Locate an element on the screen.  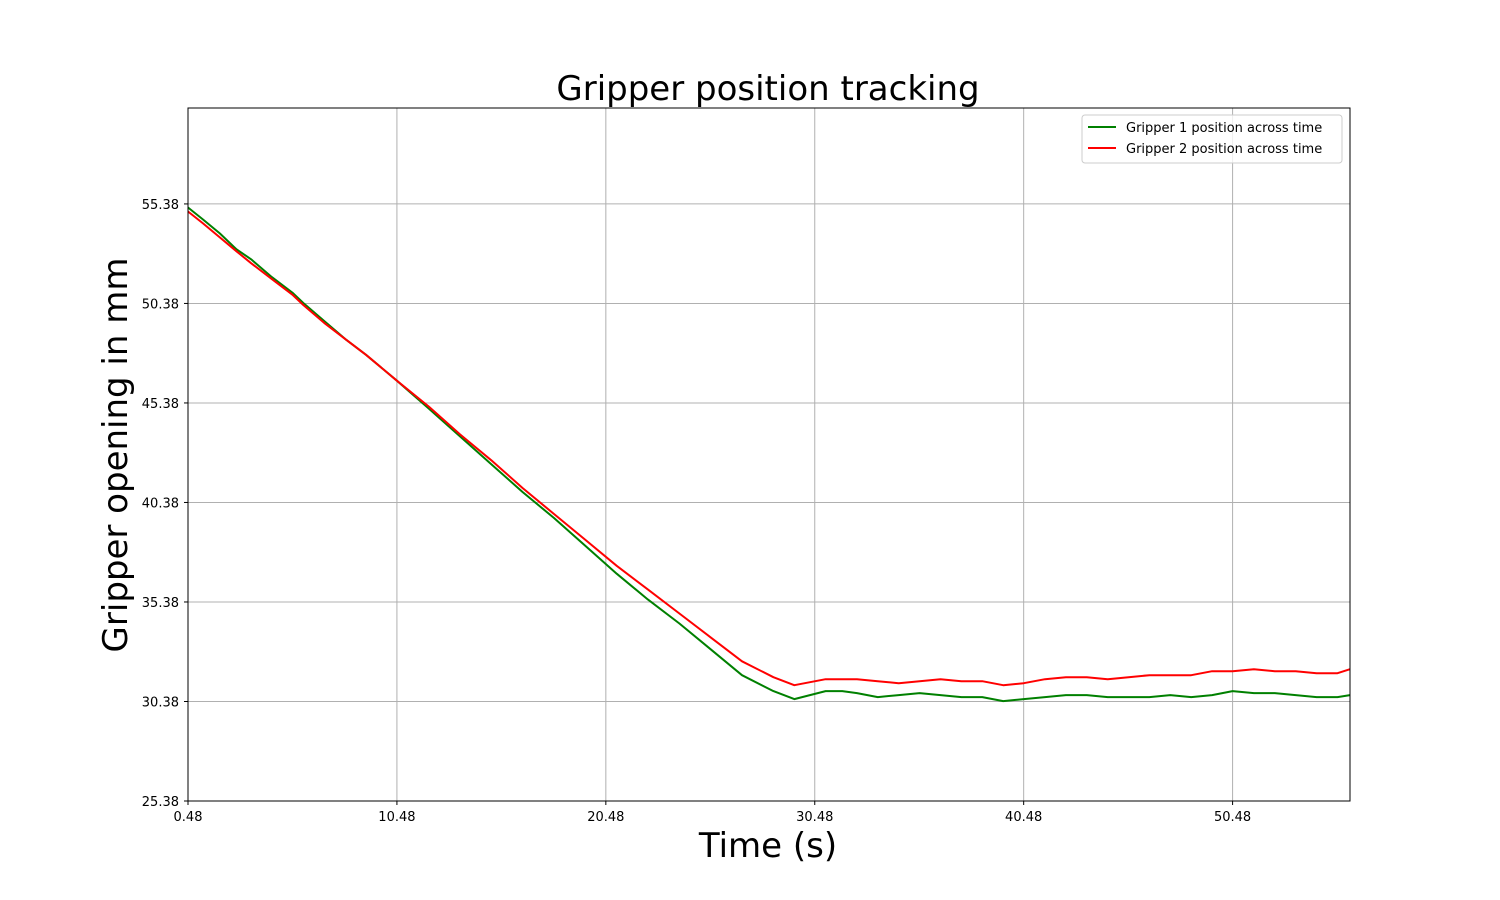
x-tick-label: 20.48 is located at coordinates (605, 817).